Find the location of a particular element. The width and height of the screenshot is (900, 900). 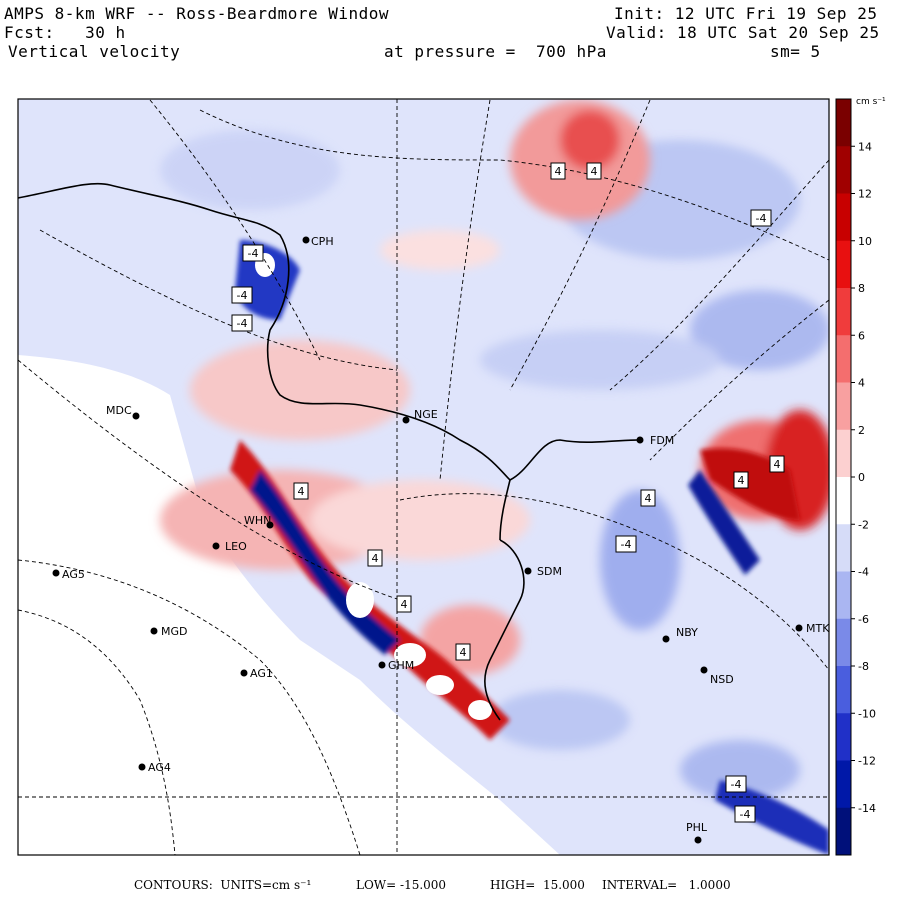

valid-time: Valid: 18 UTC Sat 20 Sep 25 is located at coordinates (743, 32).